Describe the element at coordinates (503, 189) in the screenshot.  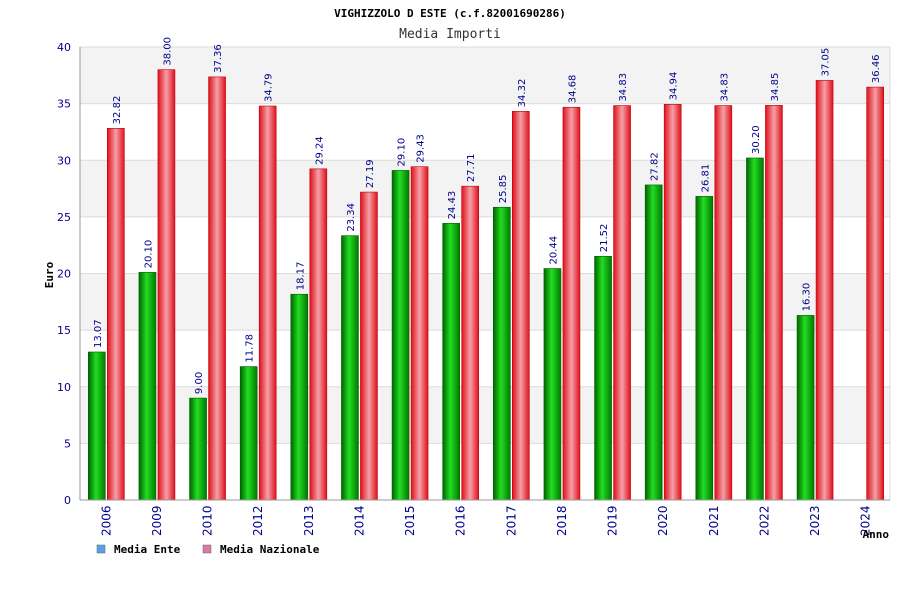
I see `value-label: 25.85` at that location.